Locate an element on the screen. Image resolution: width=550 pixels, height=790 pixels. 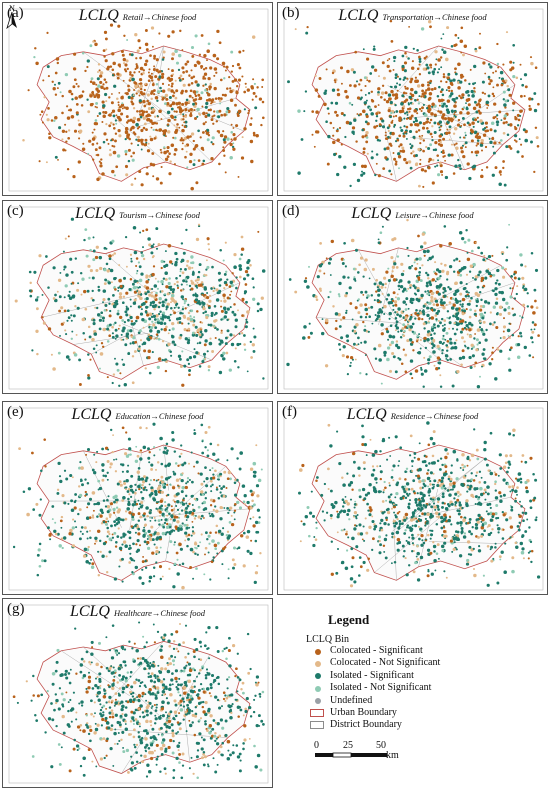
title-suffix: Healthcare→Chinese food is located at coordinates (159, 613).